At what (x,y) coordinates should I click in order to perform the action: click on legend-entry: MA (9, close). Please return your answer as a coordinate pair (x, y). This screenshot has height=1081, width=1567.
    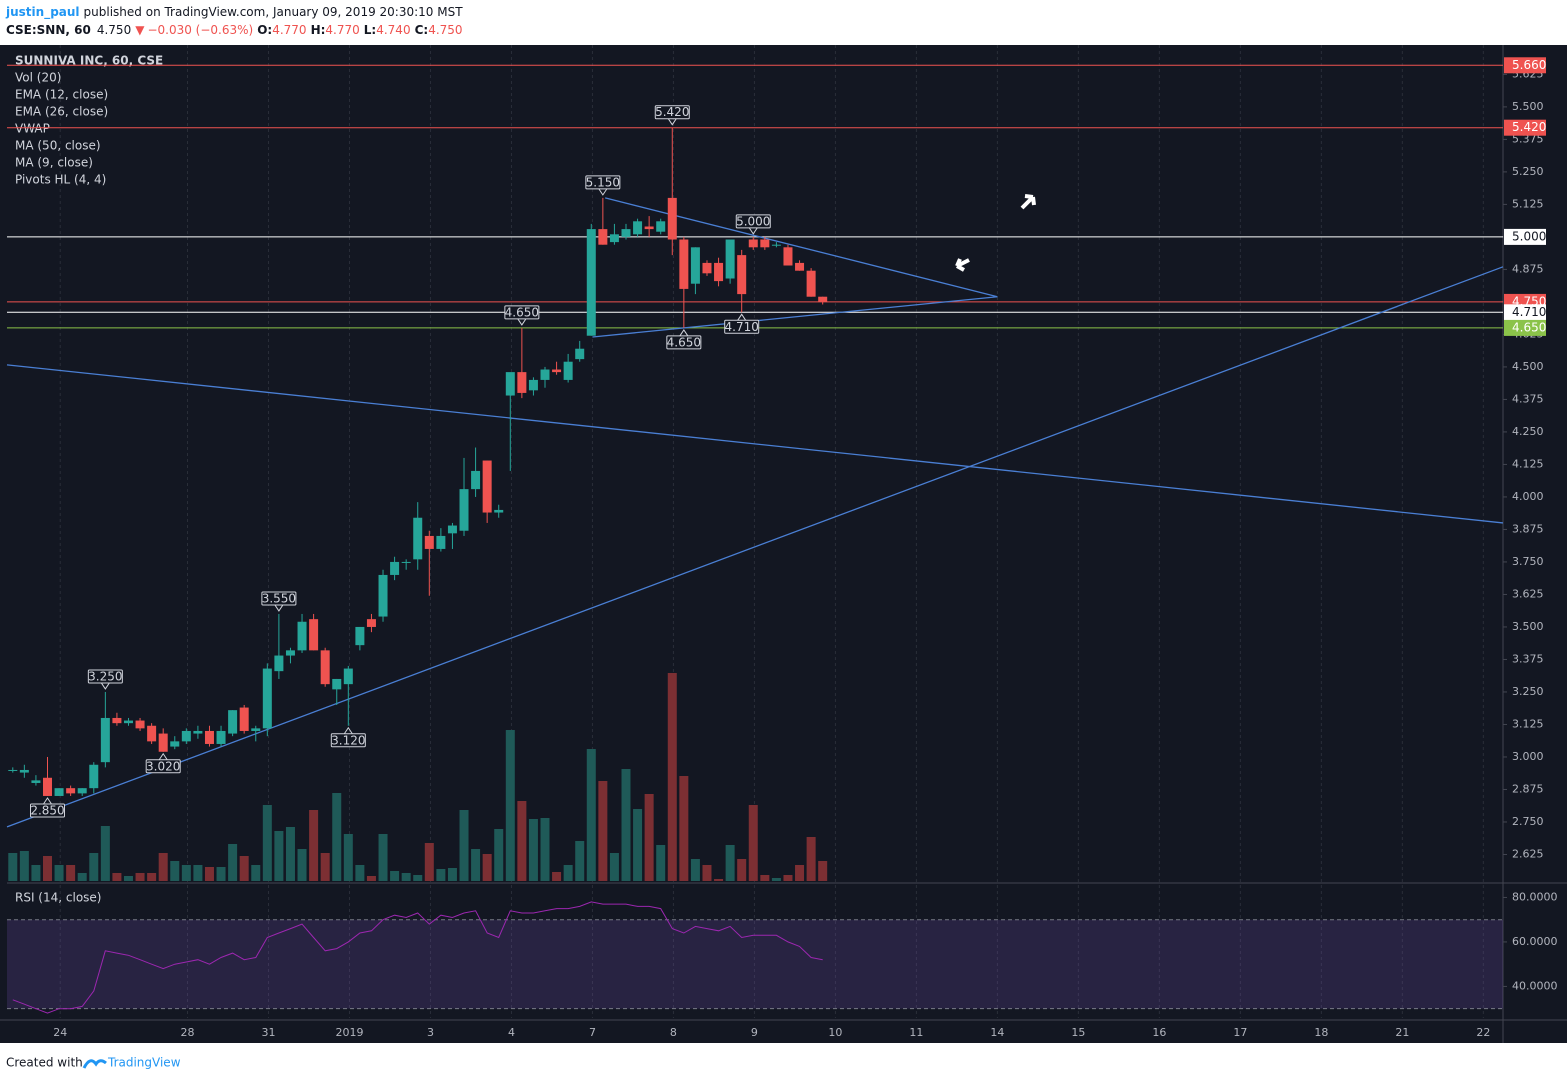
    Looking at the image, I should click on (54, 163).